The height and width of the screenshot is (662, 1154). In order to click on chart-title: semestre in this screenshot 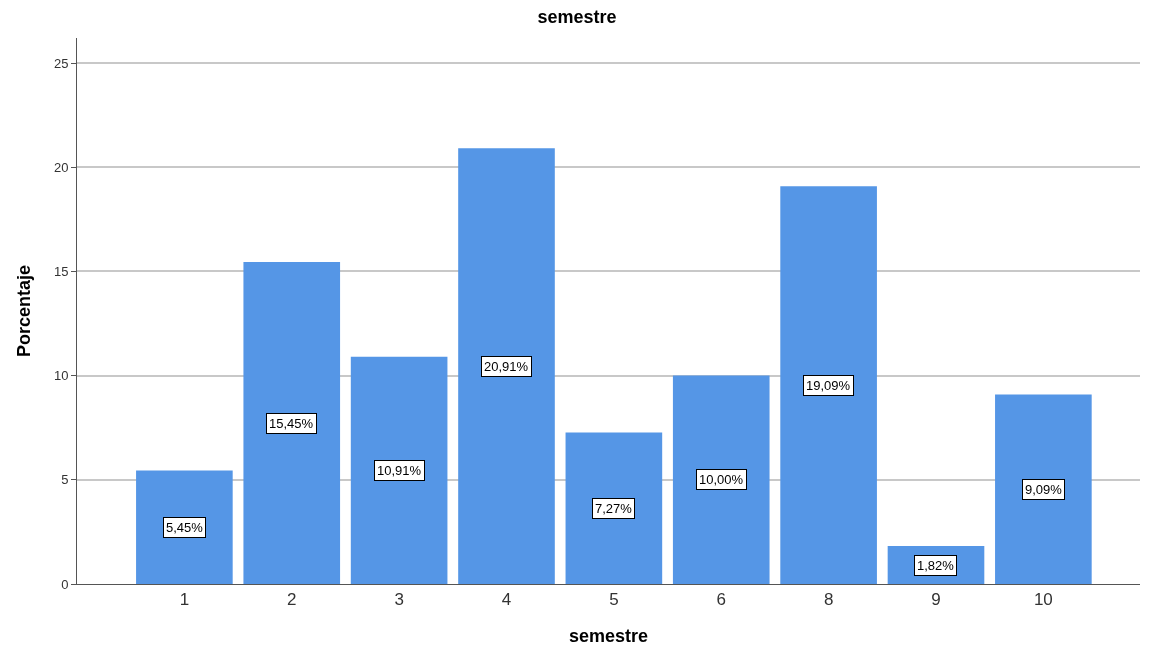, I will do `click(577, 16)`.